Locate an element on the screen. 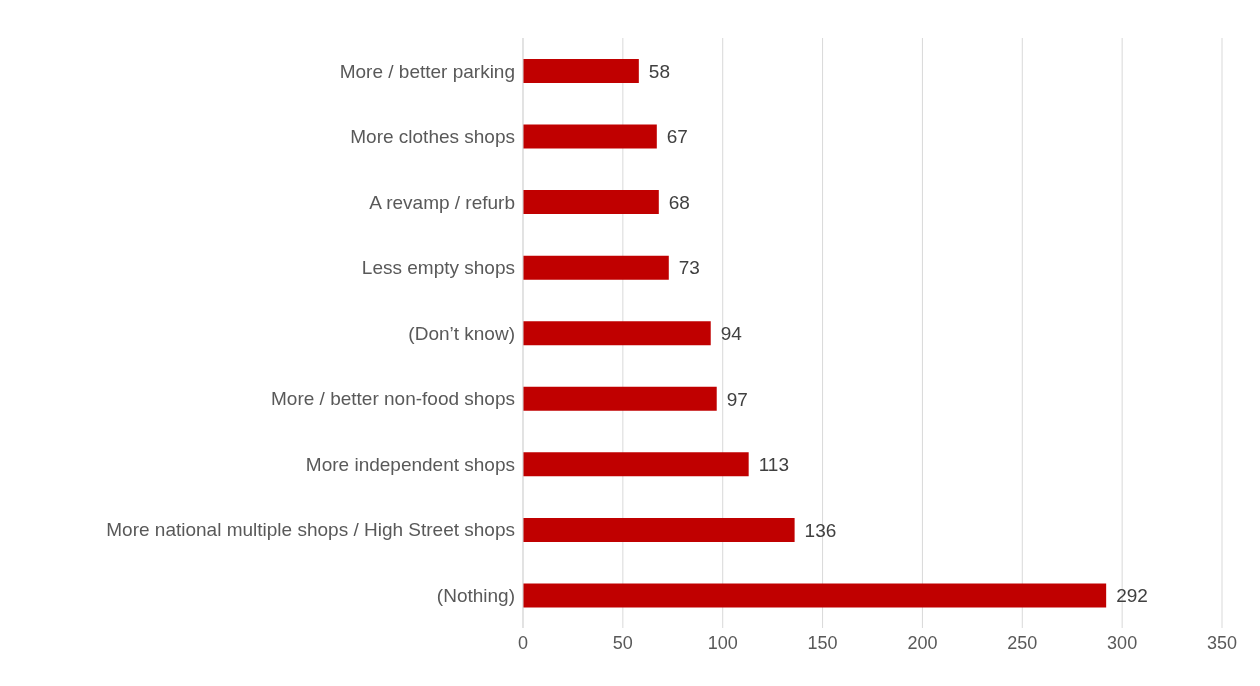 The width and height of the screenshot is (1260, 686). x-tick-label: 250 is located at coordinates (1022, 642).